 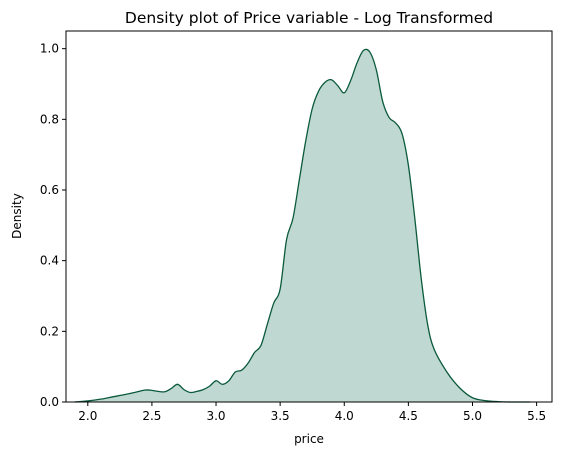 I want to click on y-tick-label: 0.0, so click(x=49, y=402).